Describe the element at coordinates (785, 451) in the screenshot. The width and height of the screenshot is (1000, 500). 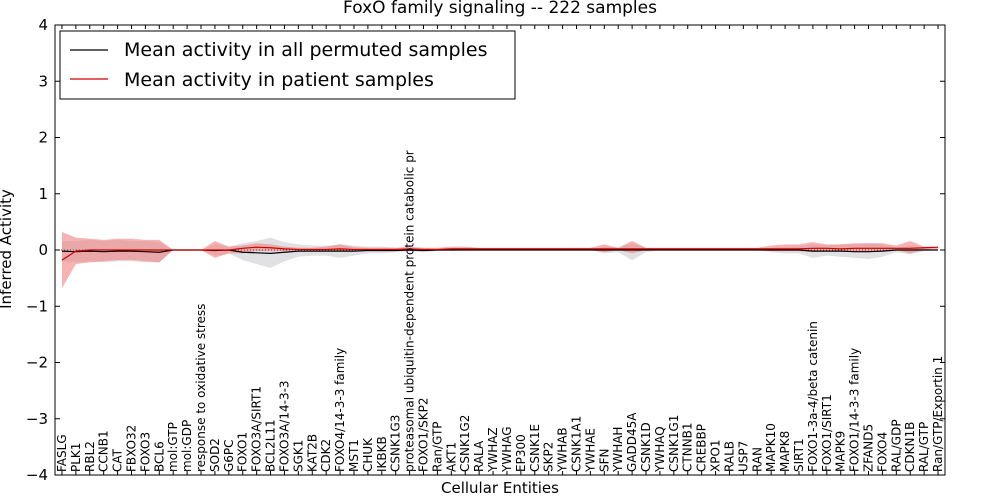
I see `x-tick-label: MAPK8` at that location.